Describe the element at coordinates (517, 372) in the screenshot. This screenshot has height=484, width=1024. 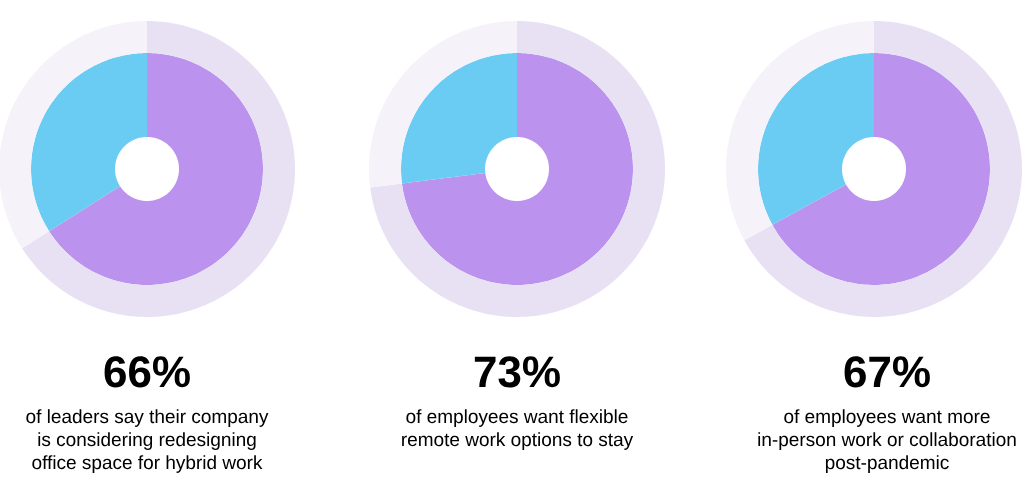
I see `text: 73%` at that location.